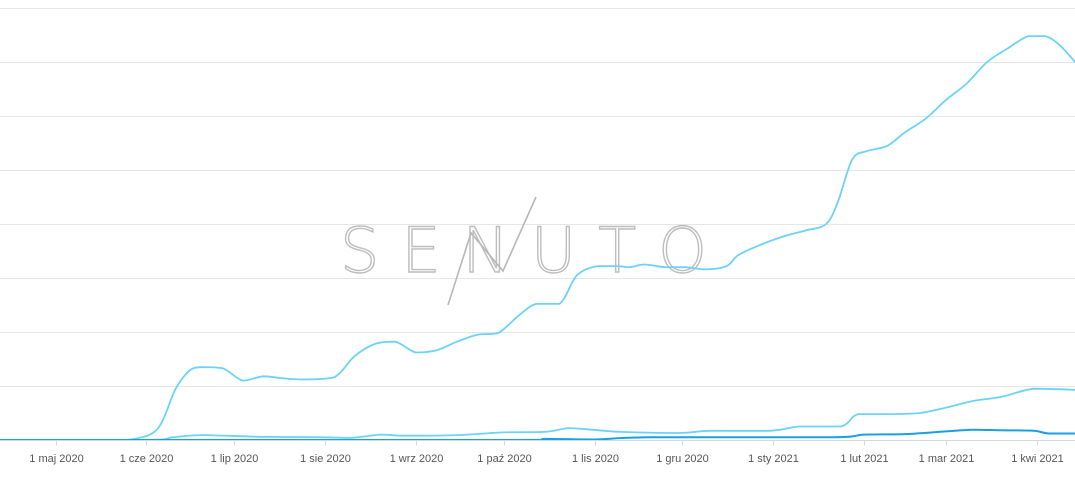 This screenshot has width=1075, height=482. I want to click on x-tick-label-10: 1 mar 2021, so click(947, 459).